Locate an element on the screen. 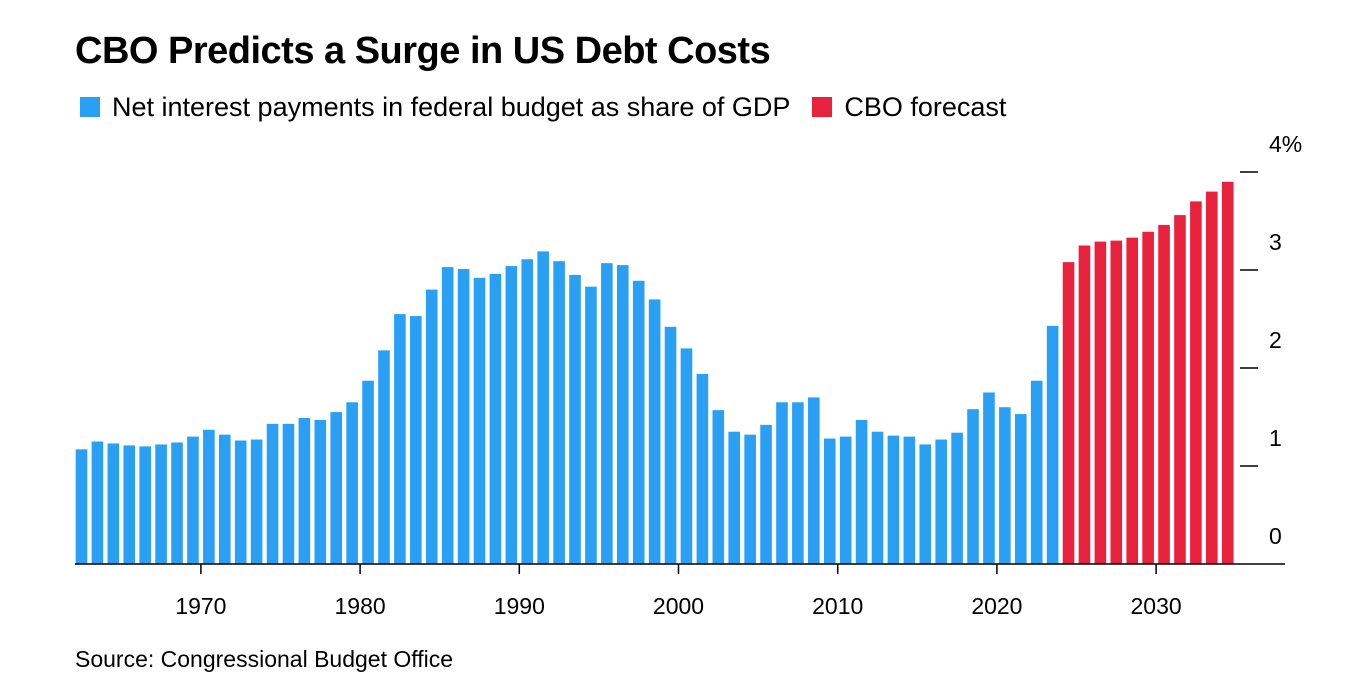 The height and width of the screenshot is (696, 1350). historical-bar-1990 is located at coordinates (527, 411).